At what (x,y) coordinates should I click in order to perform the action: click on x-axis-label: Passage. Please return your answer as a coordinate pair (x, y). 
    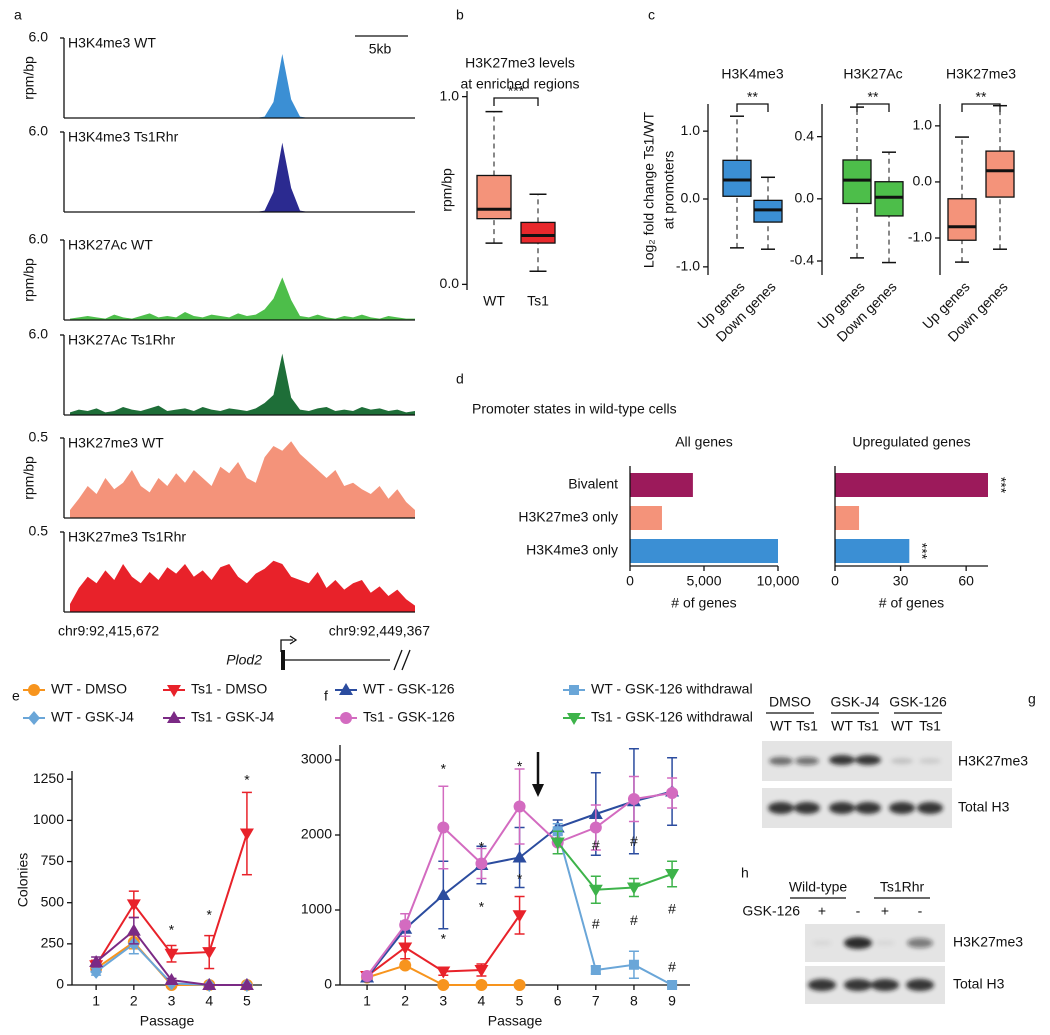
    Looking at the image, I should click on (167, 1021).